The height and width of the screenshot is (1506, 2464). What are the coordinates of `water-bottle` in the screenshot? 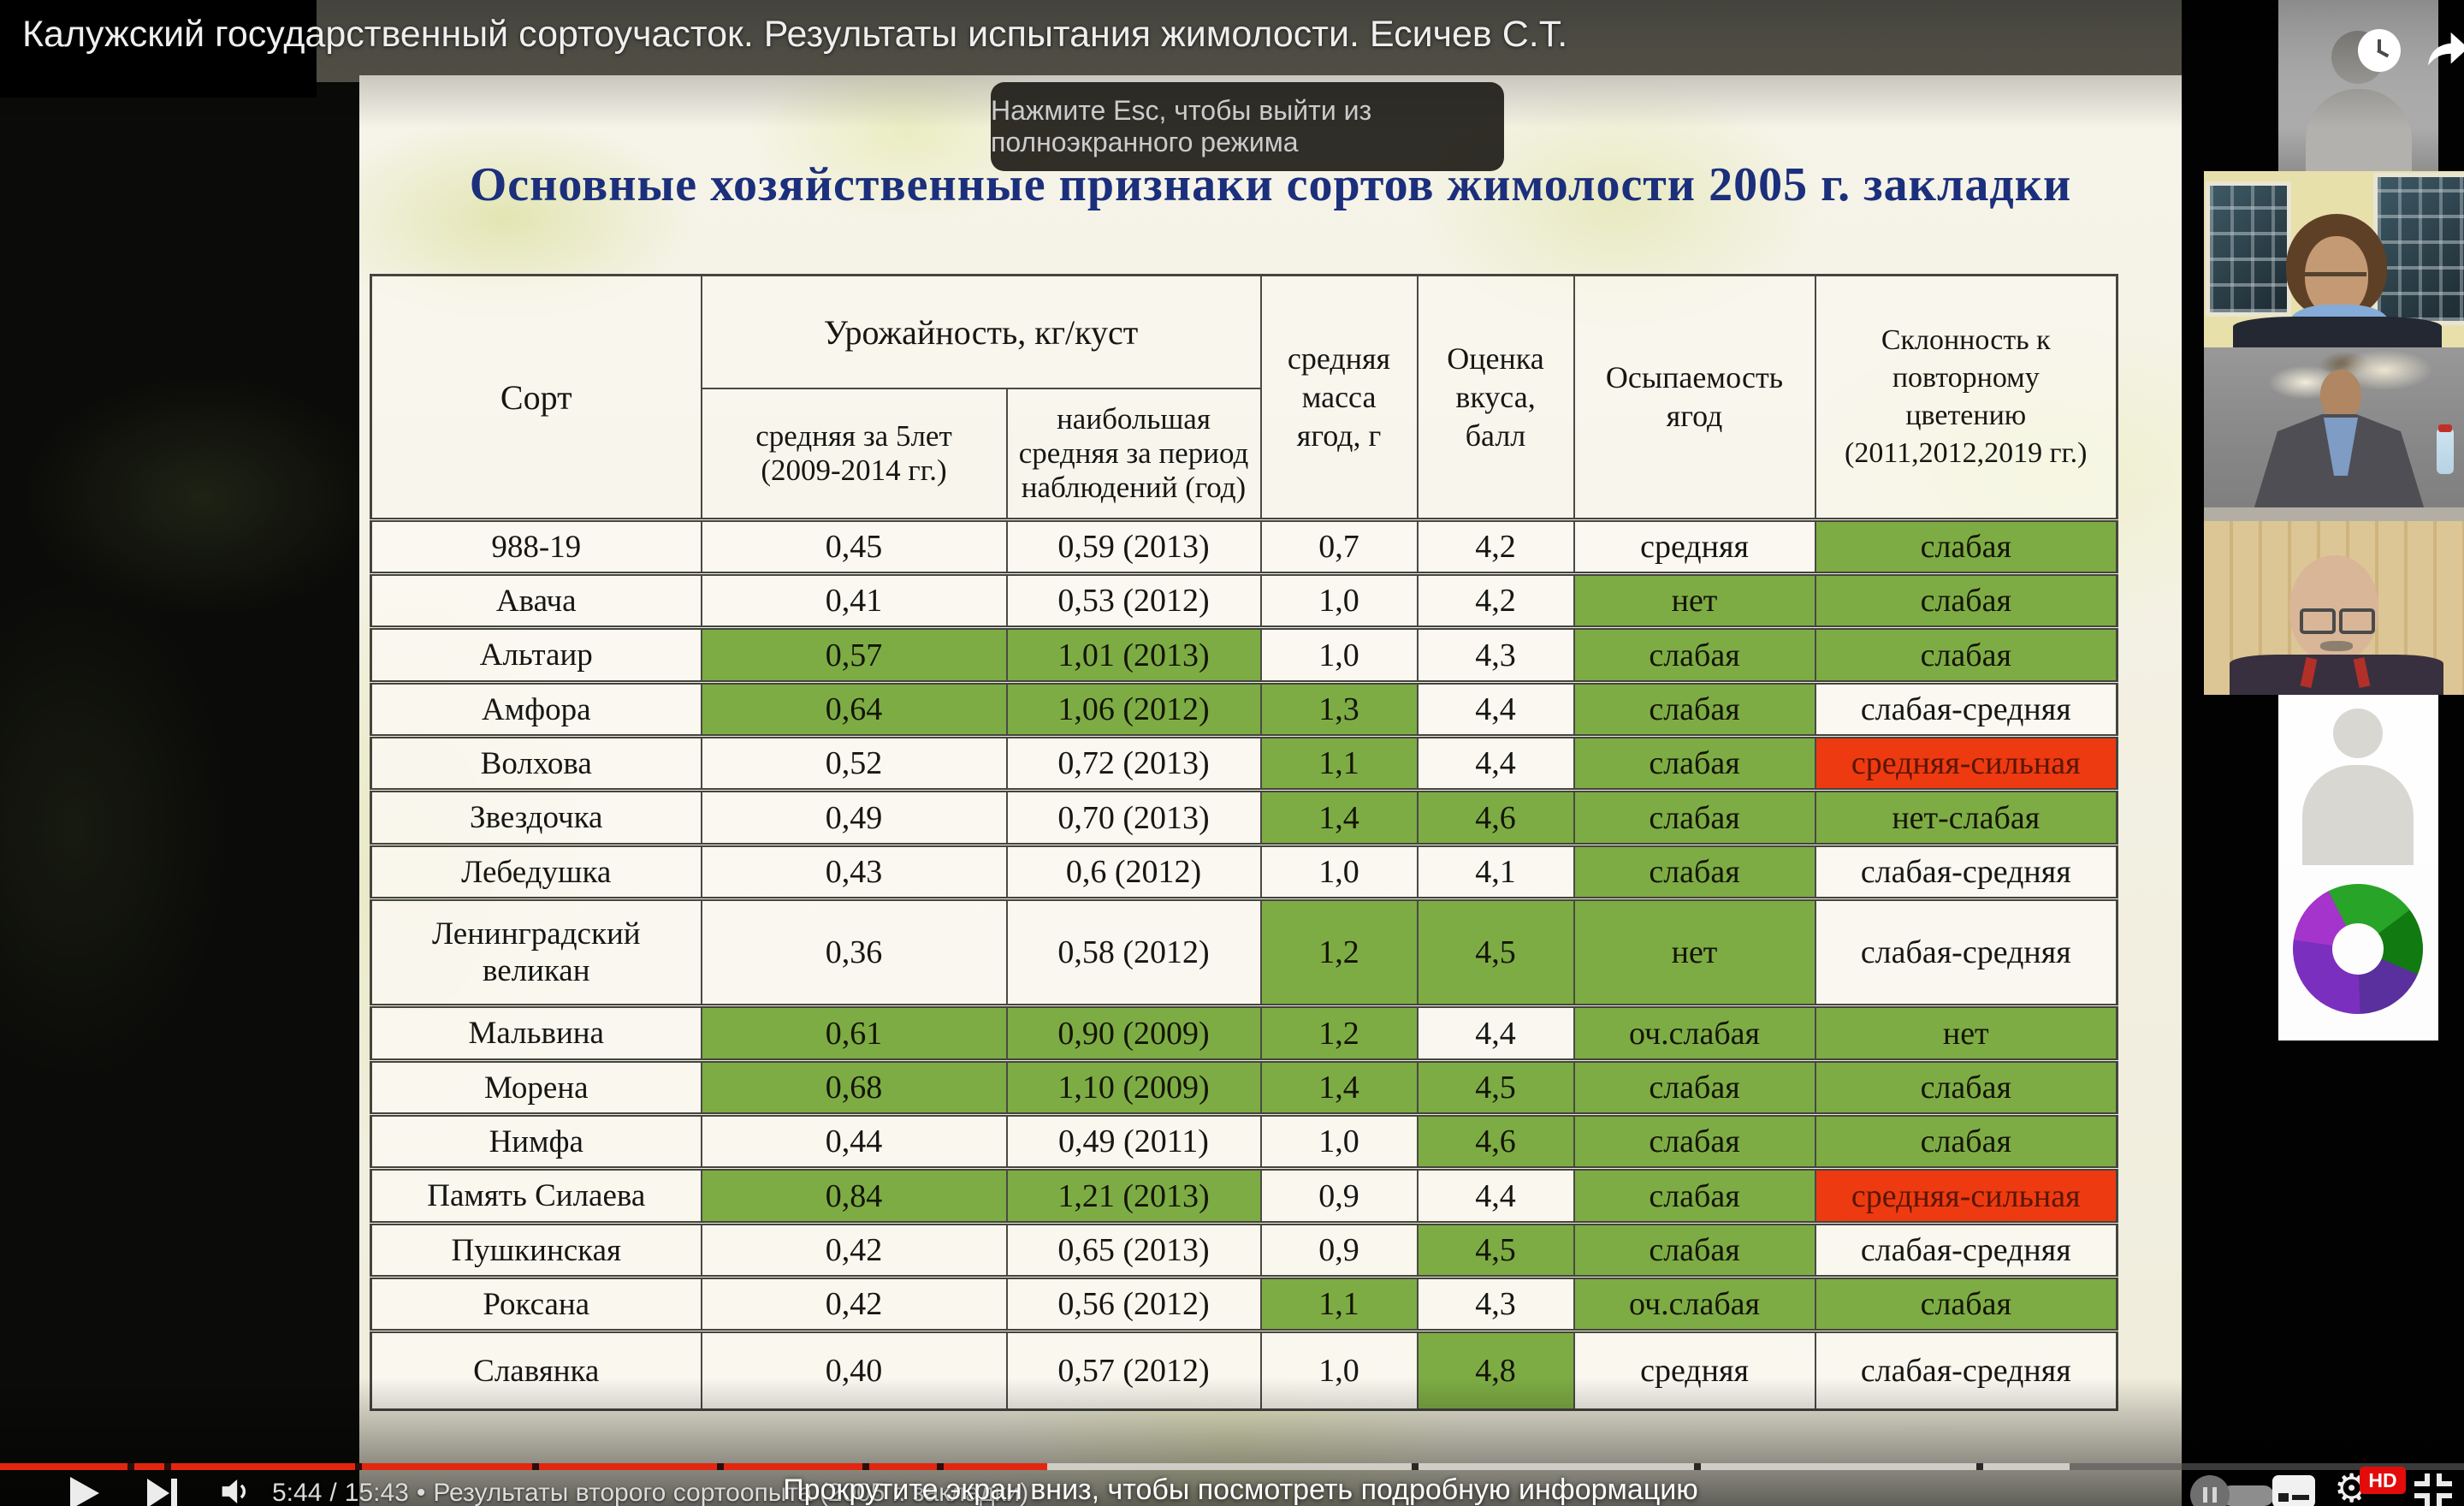 It's located at (2445, 451).